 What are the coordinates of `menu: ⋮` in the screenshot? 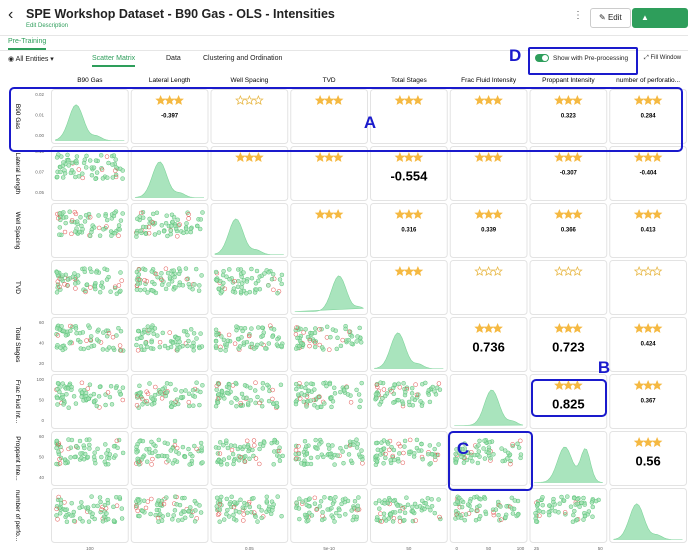 It's located at (578, 15).